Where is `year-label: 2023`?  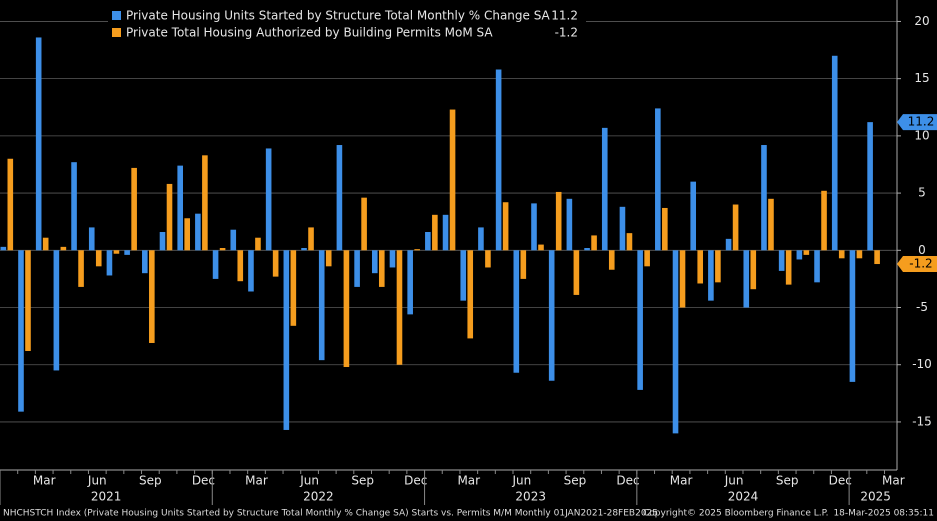
year-label: 2023 is located at coordinates (530, 497).